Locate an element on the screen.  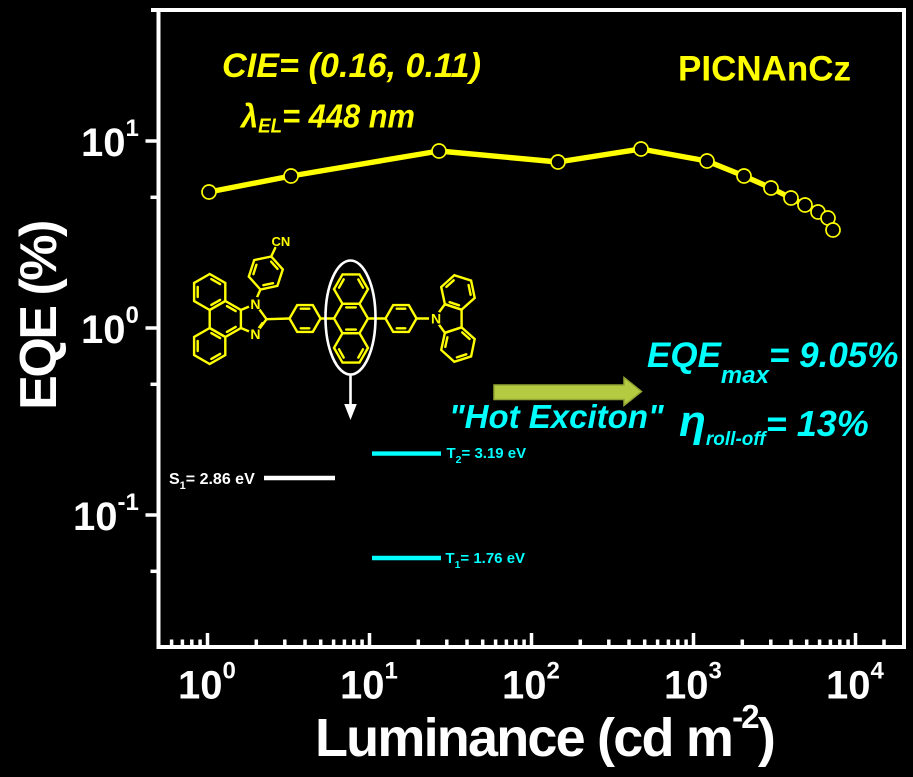
svg-text: CIE= (0.16, 0.11) is located at coordinates (351, 66).